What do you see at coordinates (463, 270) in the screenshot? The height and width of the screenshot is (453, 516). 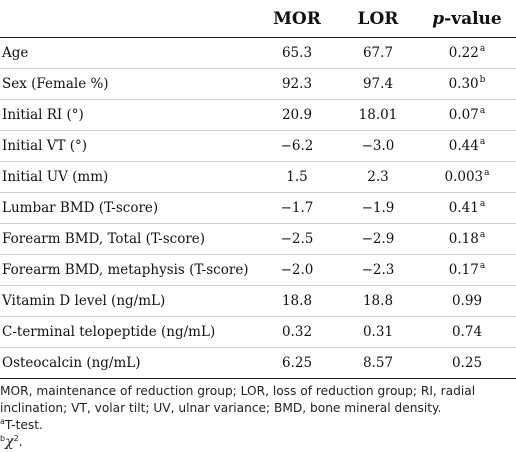 I see `p-value: 0.17` at bounding box center [463, 270].